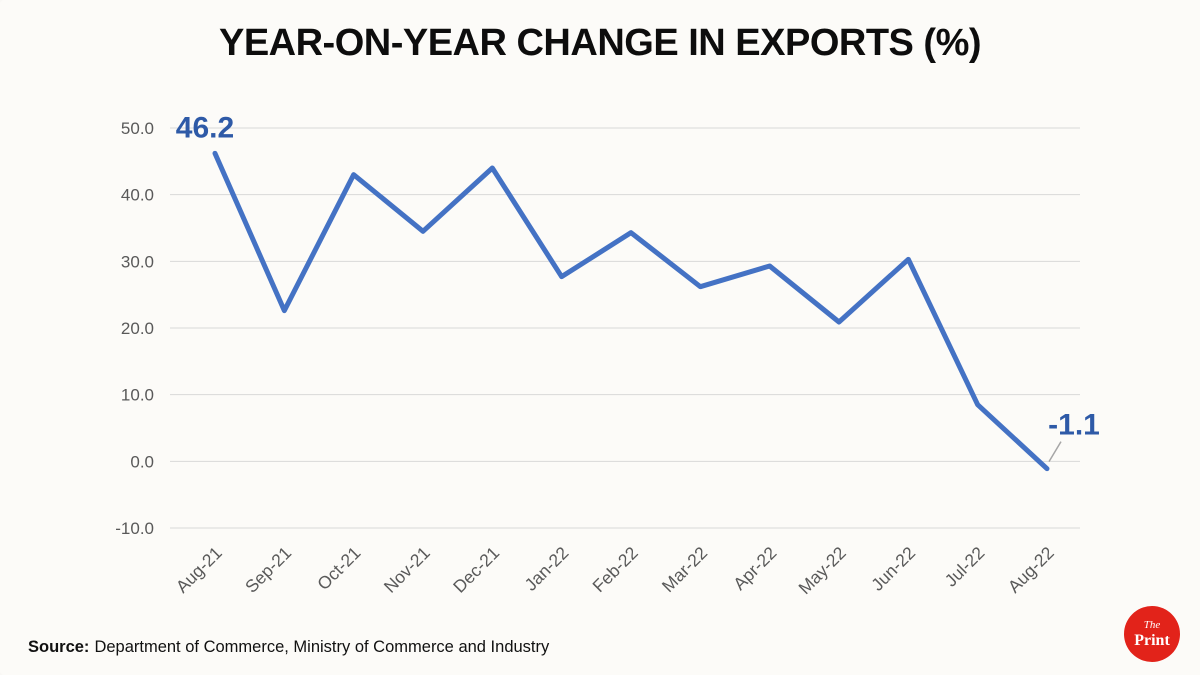  Describe the element at coordinates (199, 570) in the screenshot. I see `x-axis-tick-label: Aug-21` at that location.